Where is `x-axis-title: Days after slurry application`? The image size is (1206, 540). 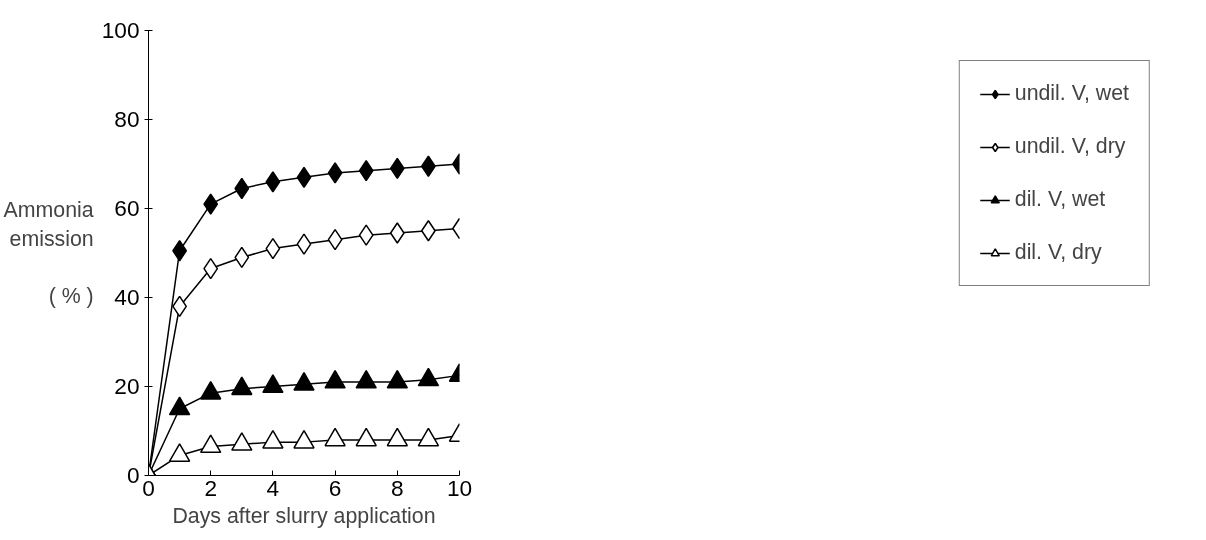
x-axis-title: Days after slurry application is located at coordinates (304, 515).